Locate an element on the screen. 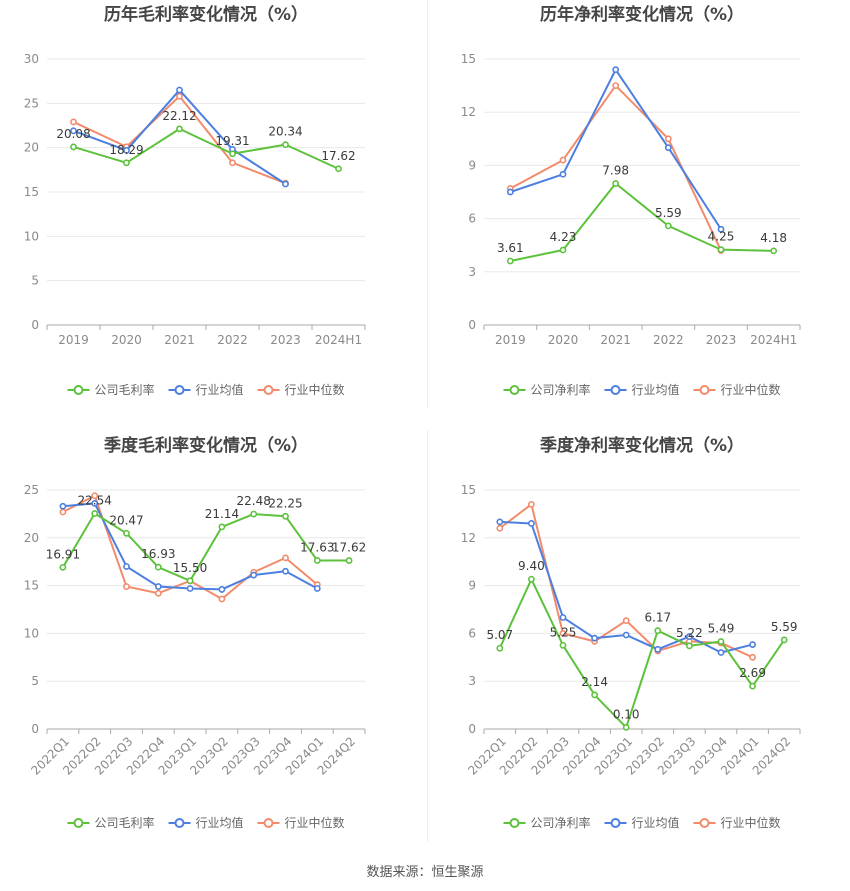  x-tick-label: 2024H1 is located at coordinates (773, 340).